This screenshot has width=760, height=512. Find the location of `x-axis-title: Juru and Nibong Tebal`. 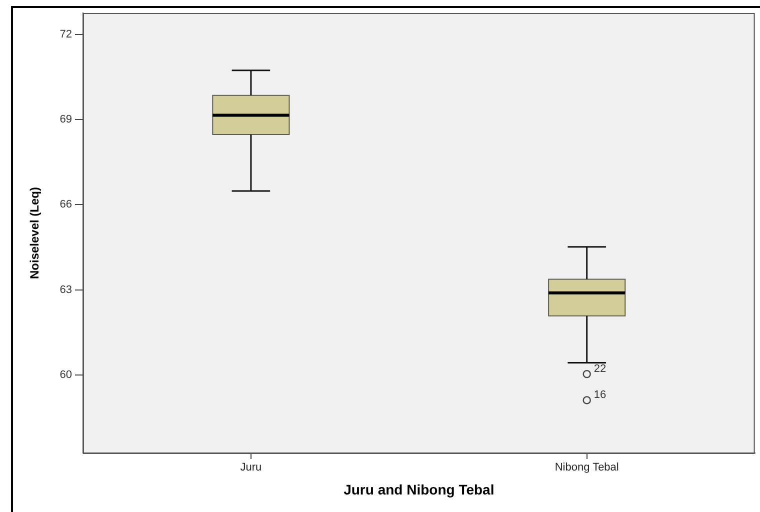

x-axis-title: Juru and Nibong Tebal is located at coordinates (419, 489).